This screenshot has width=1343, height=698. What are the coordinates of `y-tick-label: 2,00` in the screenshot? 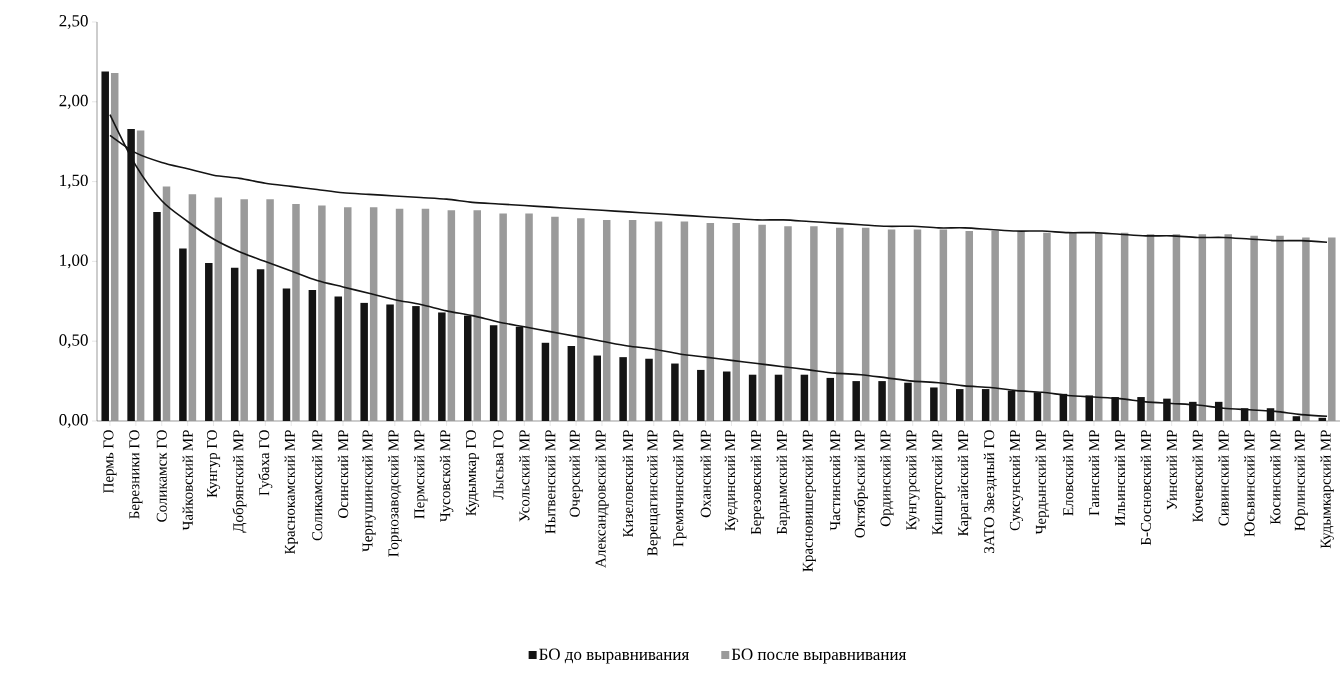 It's located at (73, 101).